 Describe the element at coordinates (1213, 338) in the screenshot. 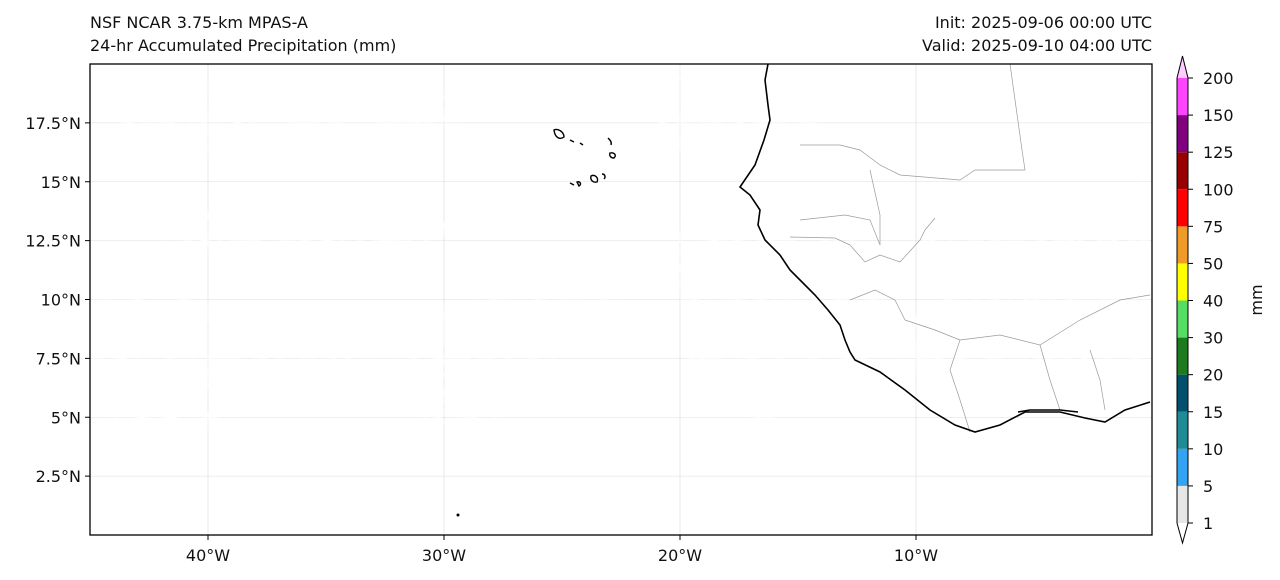

I see `colorbar-tick-label: 30` at that location.